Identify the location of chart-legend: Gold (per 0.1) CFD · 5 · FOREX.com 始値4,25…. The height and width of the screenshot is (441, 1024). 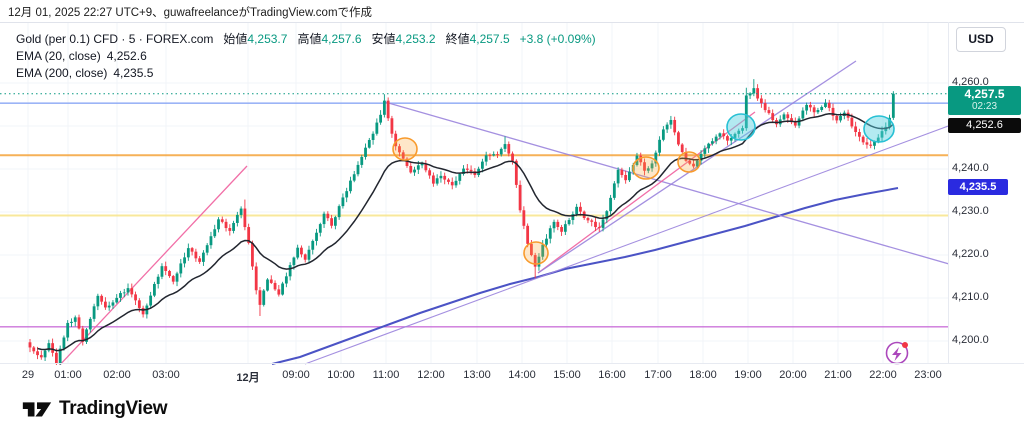
(306, 56).